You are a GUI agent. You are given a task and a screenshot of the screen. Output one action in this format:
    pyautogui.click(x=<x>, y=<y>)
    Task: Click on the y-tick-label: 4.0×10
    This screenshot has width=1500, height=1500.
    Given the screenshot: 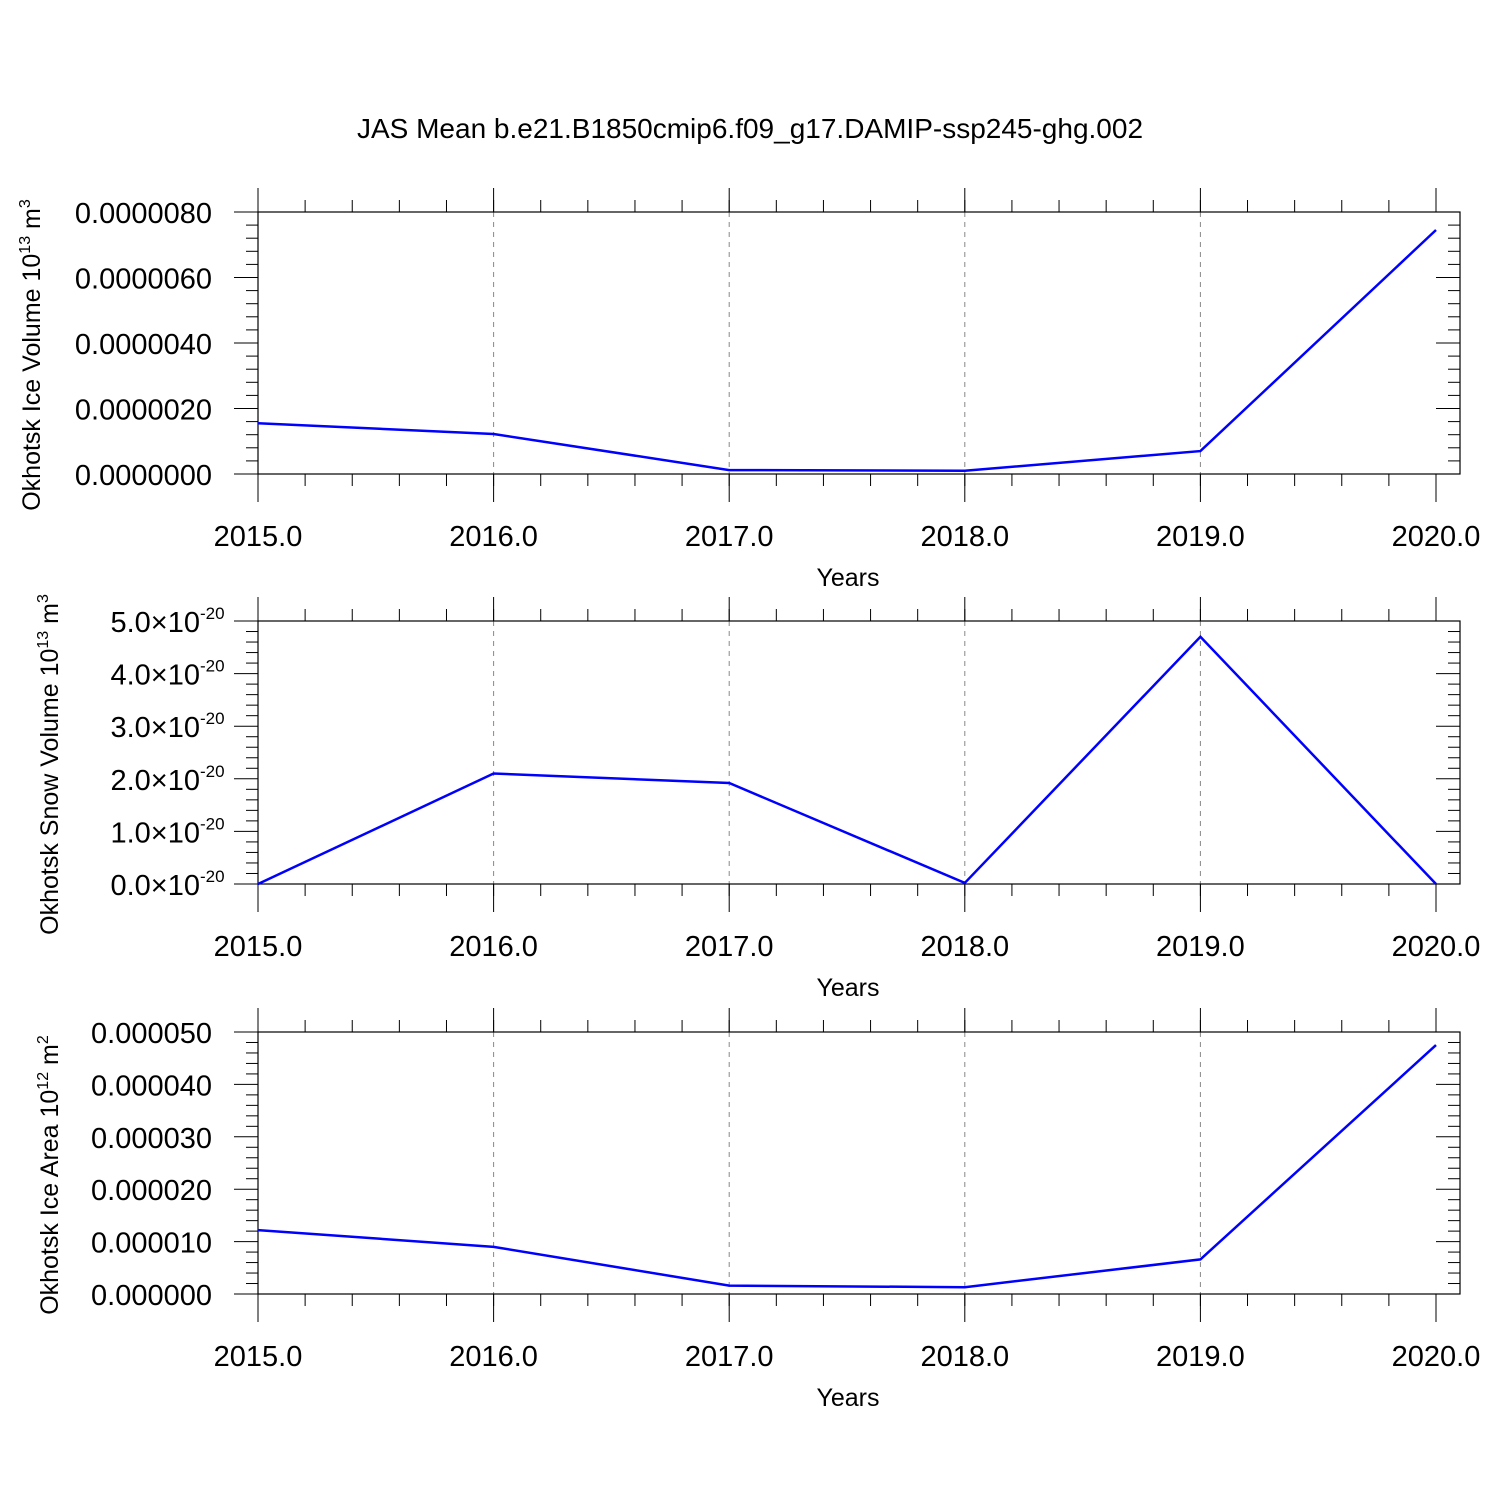 What is the action you would take?
    pyautogui.click(x=155, y=676)
    